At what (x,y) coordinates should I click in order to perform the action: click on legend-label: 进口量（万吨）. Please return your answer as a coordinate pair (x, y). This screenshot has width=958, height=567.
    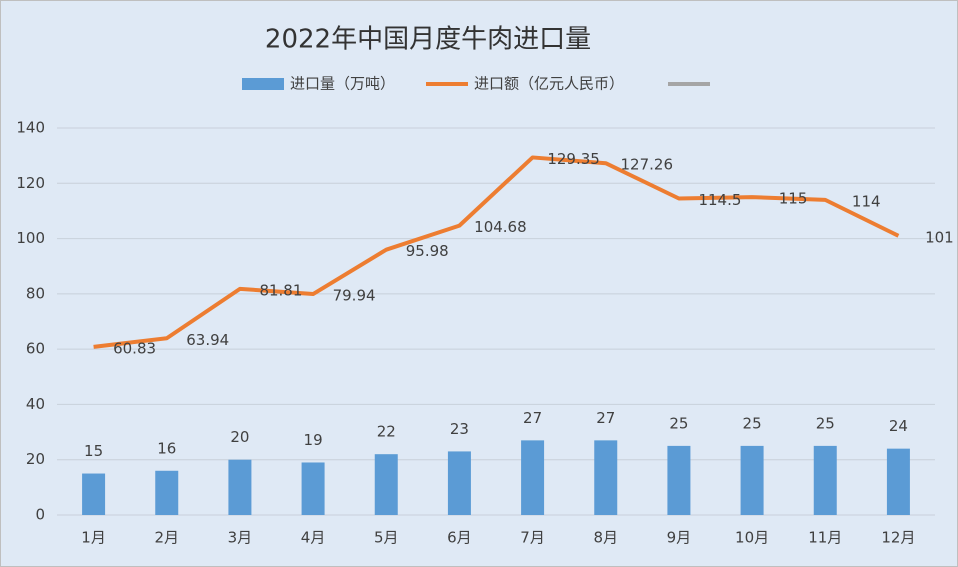
    Looking at the image, I should click on (342, 84).